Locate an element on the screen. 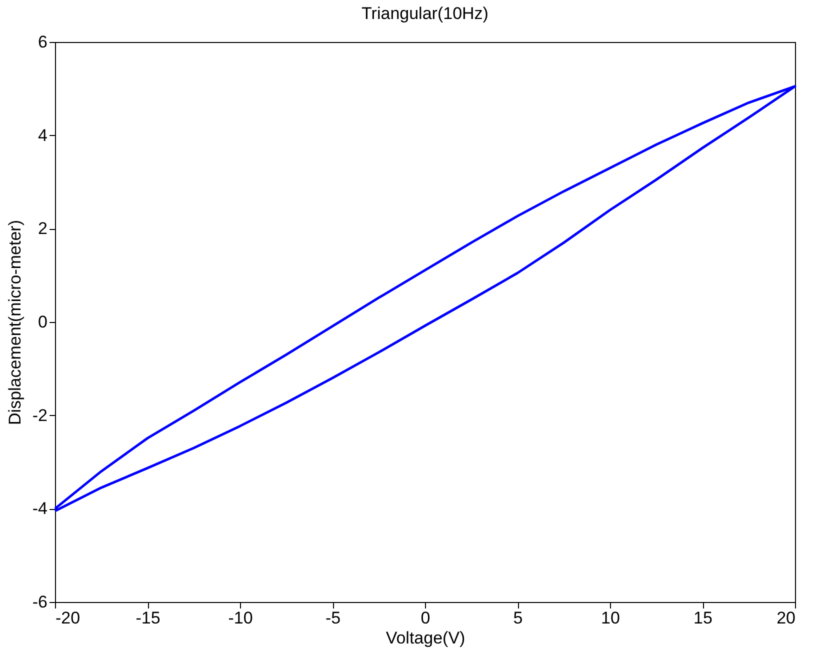 Image resolution: width=813 pixels, height=672 pixels. y-axis-title: Displacement(micro-meter) is located at coordinates (14, 322).